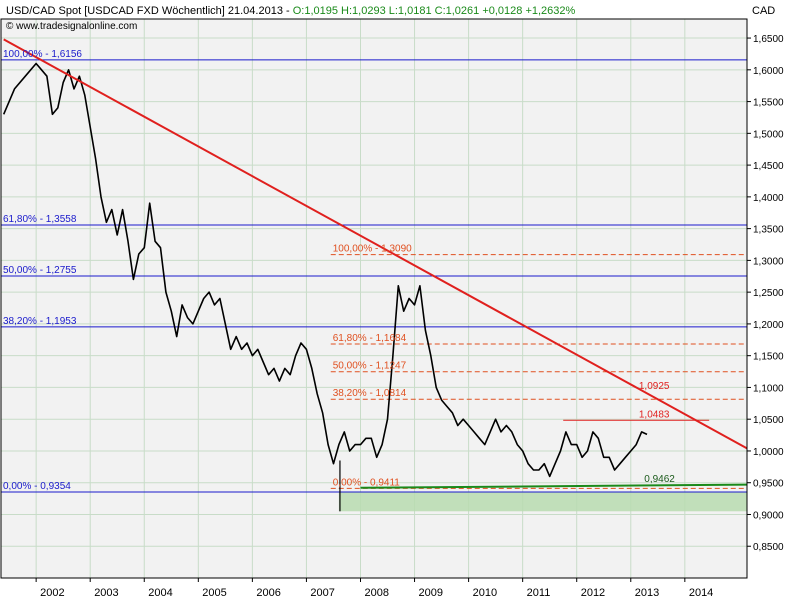 The height and width of the screenshot is (605, 800). I want to click on header-low: L:1,0181, so click(409, 11).